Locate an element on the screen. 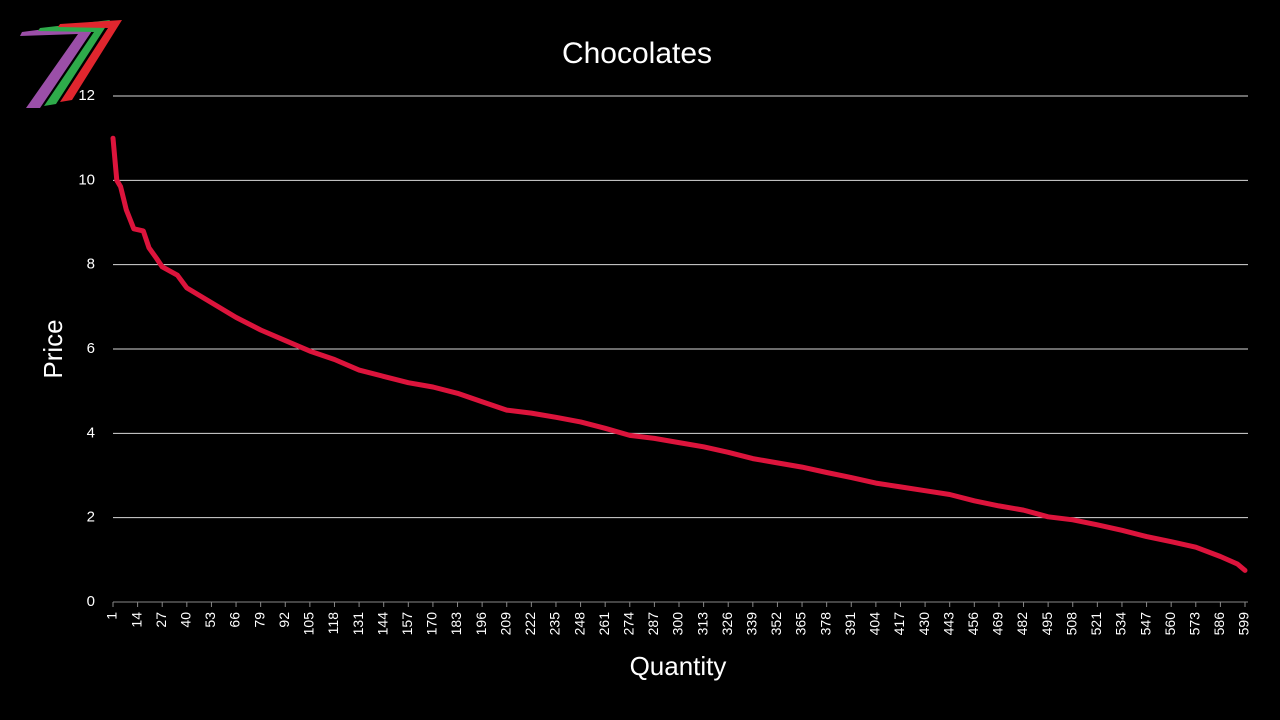  y-axis-title: Price is located at coordinates (53, 348).